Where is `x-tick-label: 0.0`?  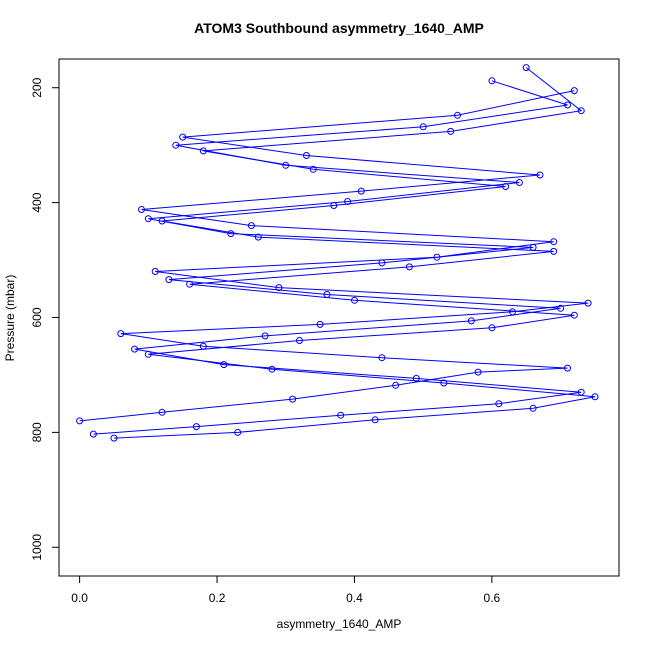 x-tick-label: 0.0 is located at coordinates (79, 598).